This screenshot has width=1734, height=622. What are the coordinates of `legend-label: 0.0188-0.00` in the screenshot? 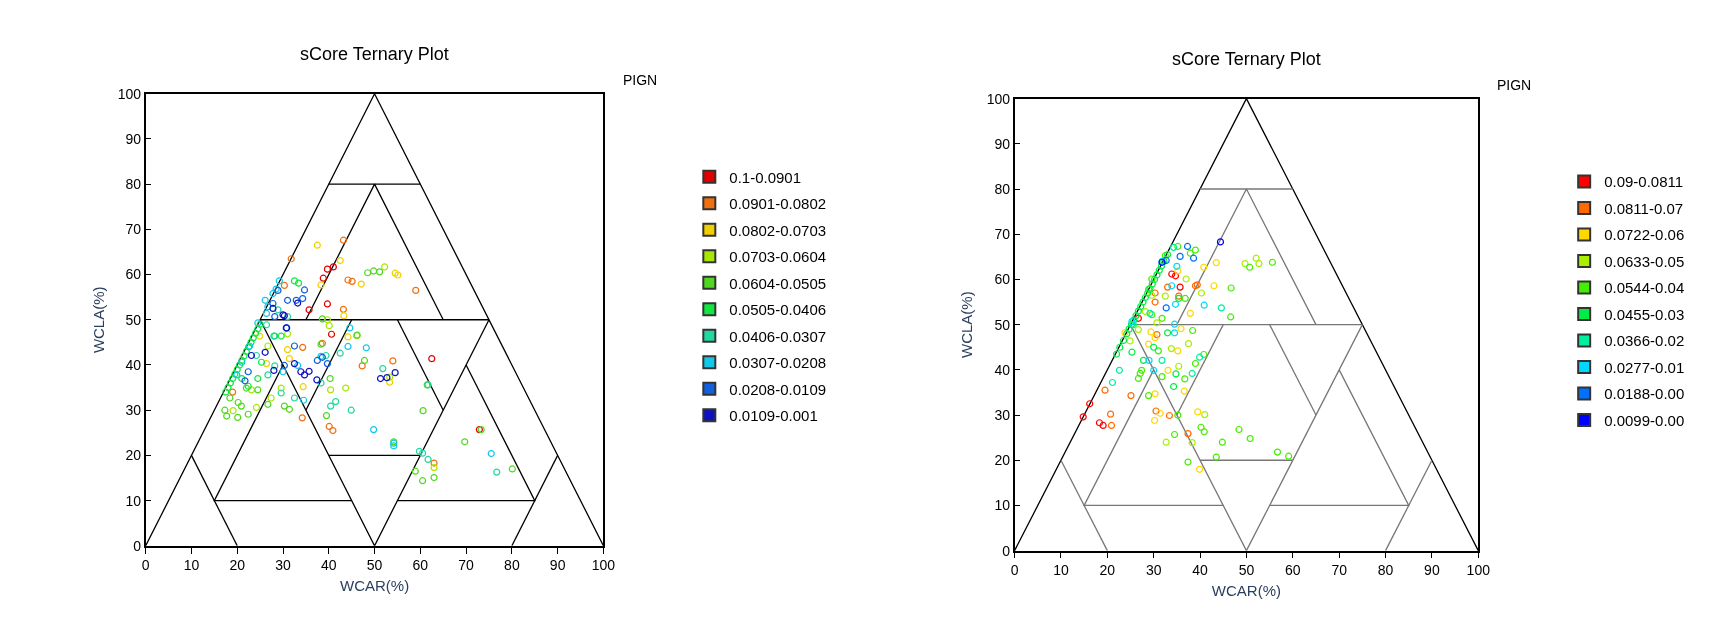 It's located at (1644, 394).